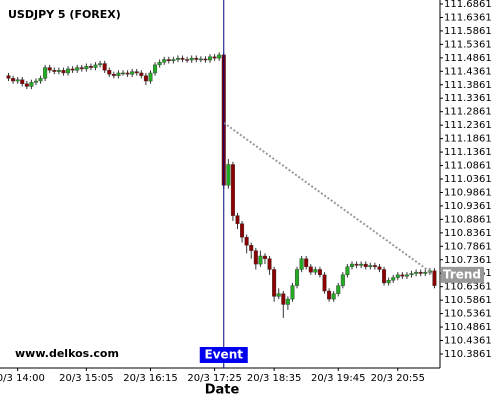 Image resolution: width=500 pixels, height=400 pixels. What do you see at coordinates (468, 314) in the screenshot?
I see `y-tick-label: 110.5361` at bounding box center [468, 314].